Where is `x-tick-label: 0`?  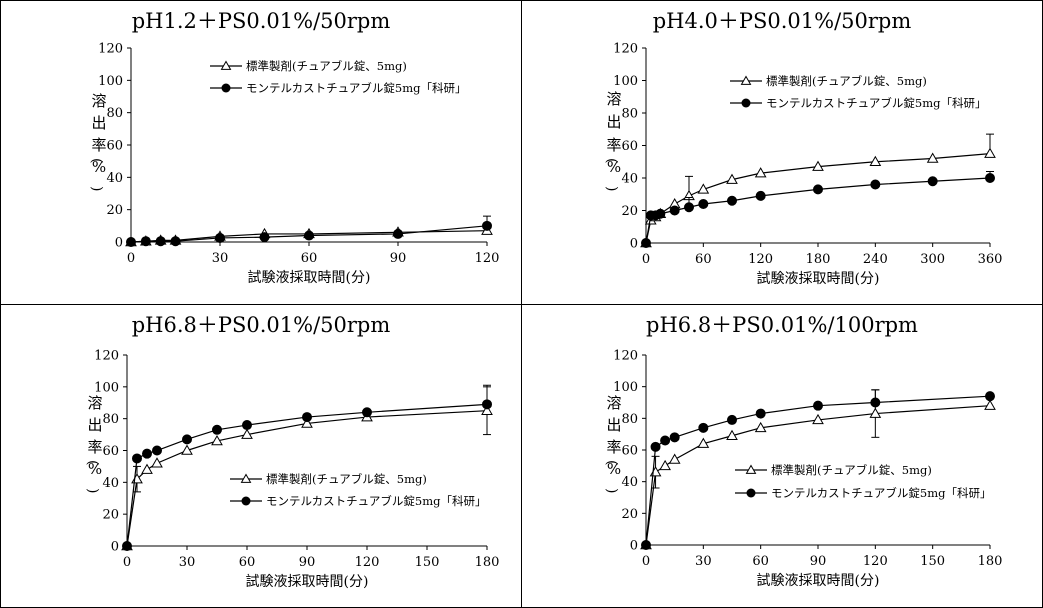
x-tick-label: 0 is located at coordinates (127, 562).